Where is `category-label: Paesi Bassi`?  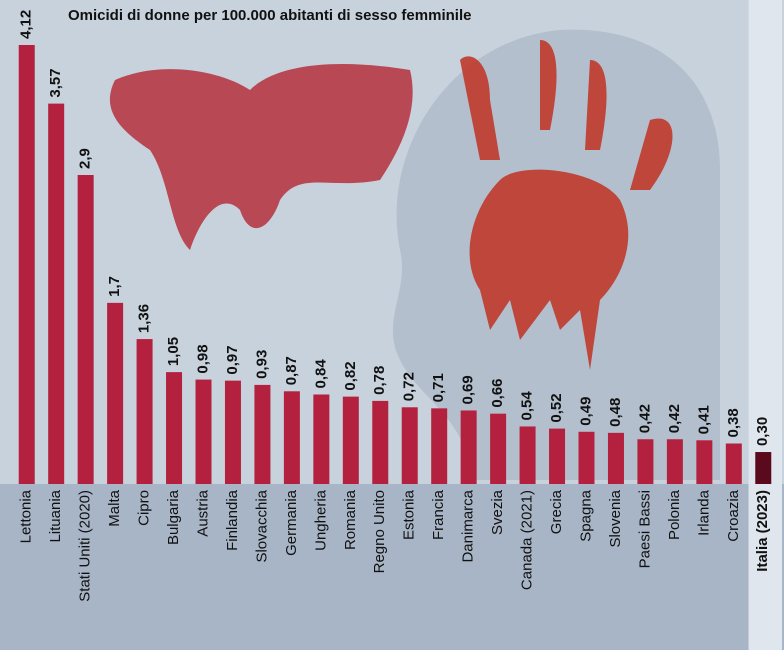
category-label: Paesi Bassi is located at coordinates (644, 529).